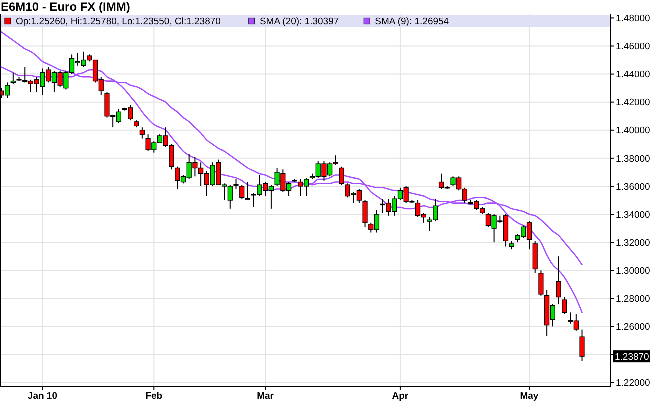 The height and width of the screenshot is (404, 650). I want to click on x-tick-label: Mar, so click(265, 396).